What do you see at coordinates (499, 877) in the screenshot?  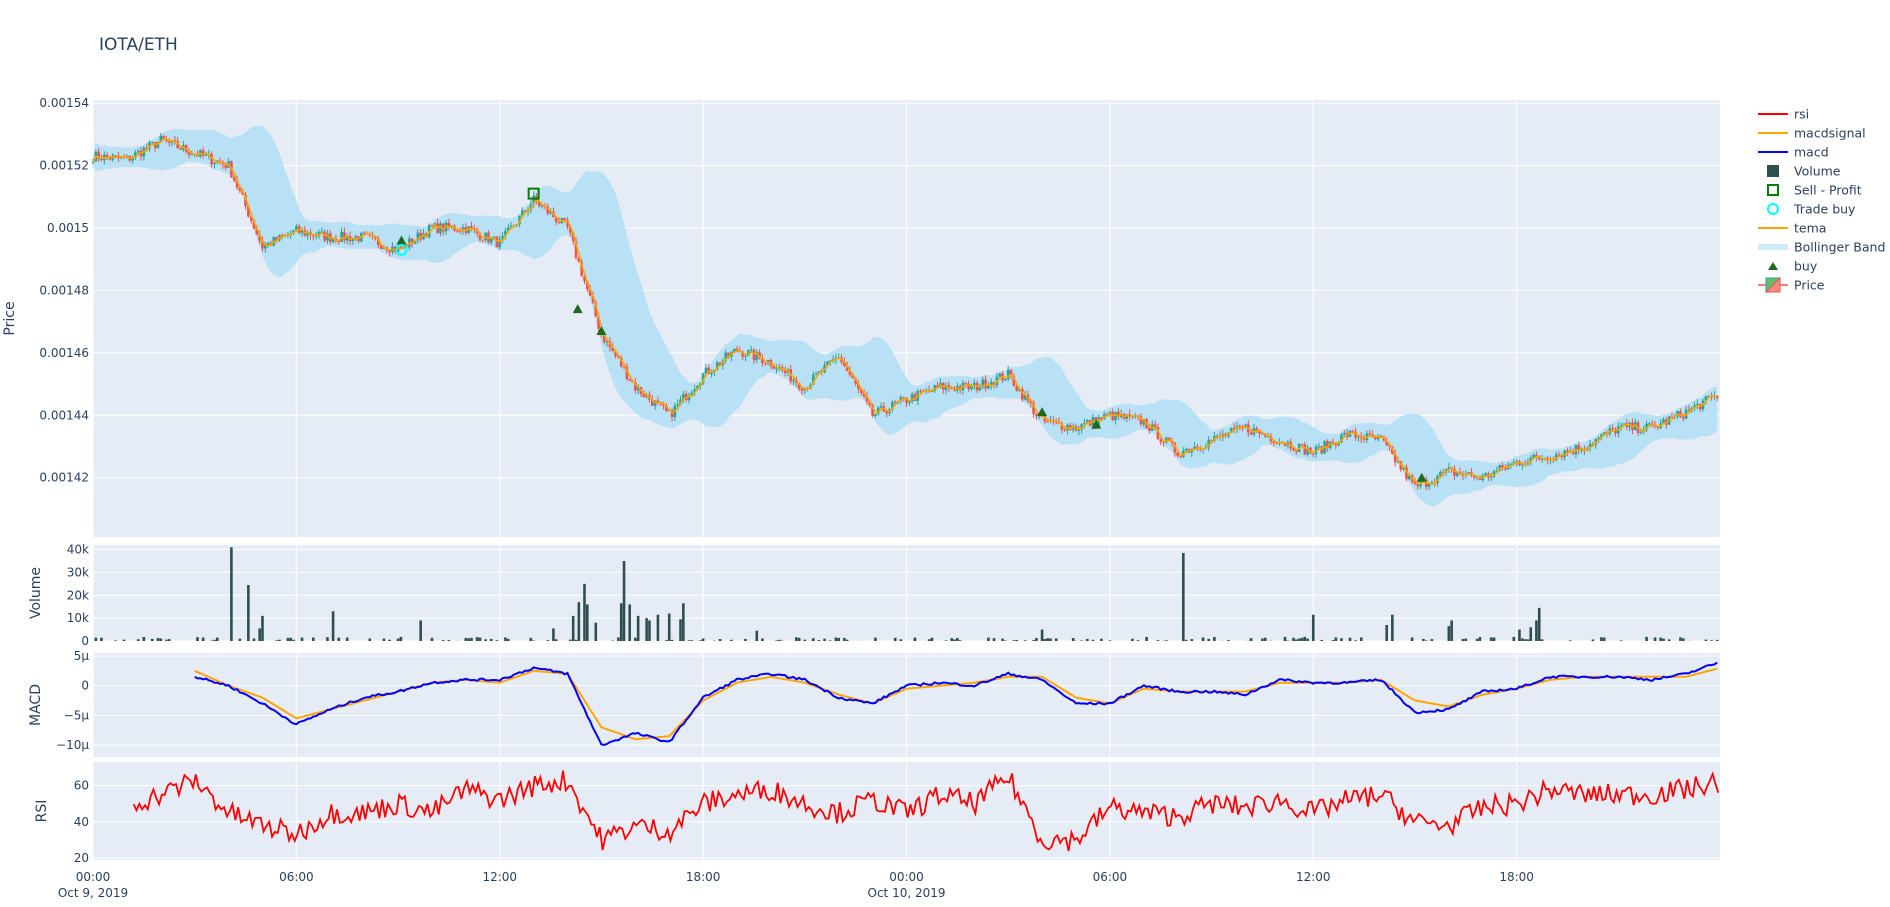 I see `x-tick-label: 12:00` at bounding box center [499, 877].